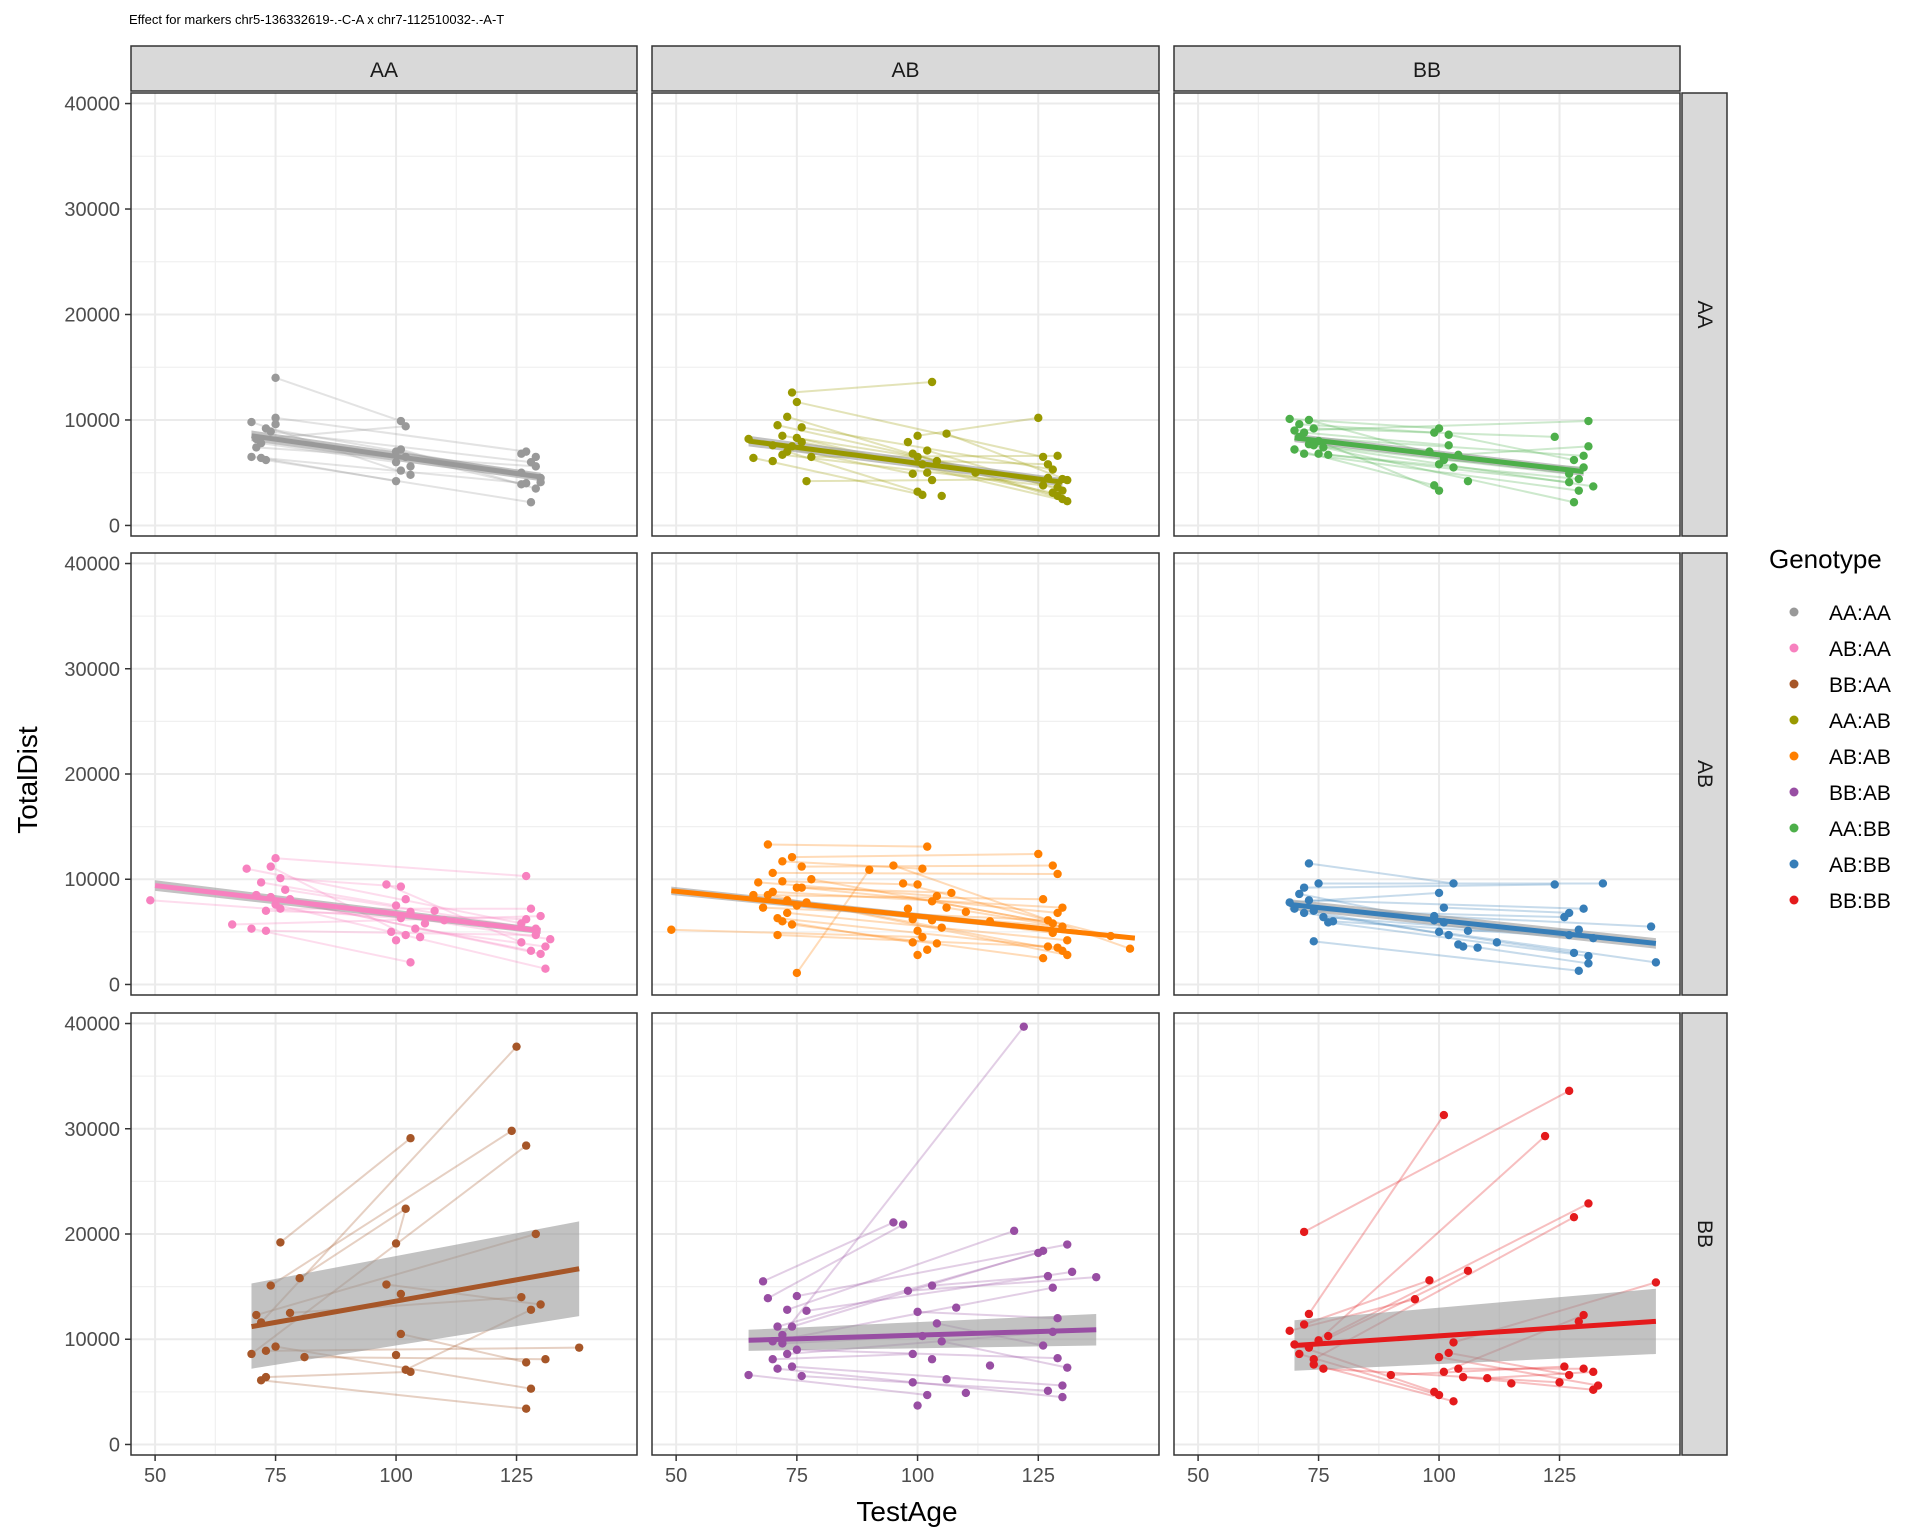  Describe the element at coordinates (1860, 793) in the screenshot. I see `legend-label: BB:AB` at that location.